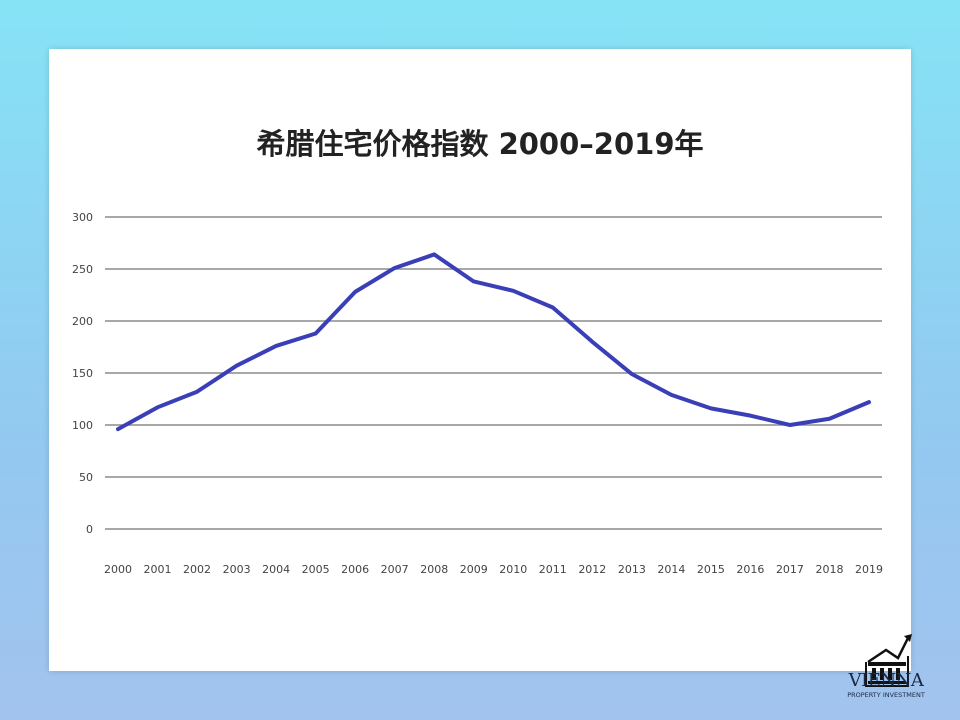 This screenshot has height=720, width=960. Describe the element at coordinates (592, 569) in the screenshot. I see `x-tick-label: 2012` at that location.